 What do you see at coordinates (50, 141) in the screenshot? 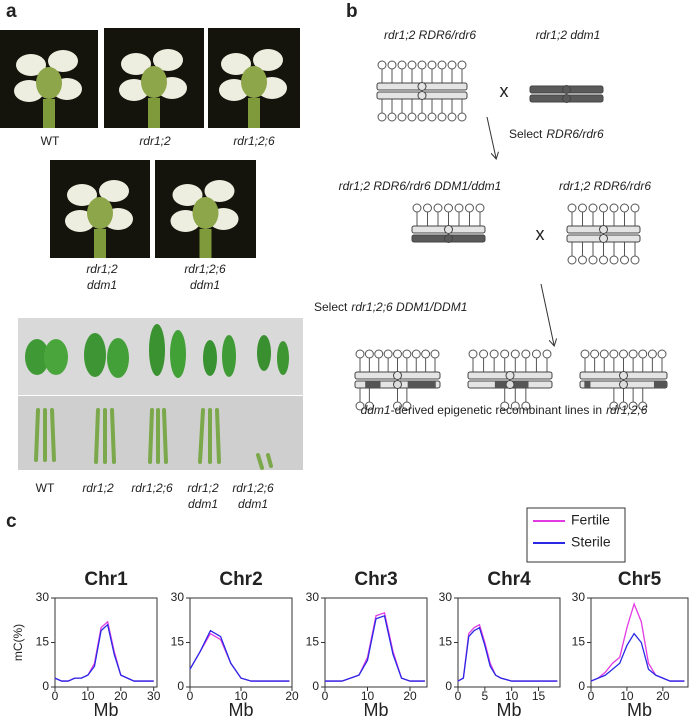
I see `flower-label: WT` at bounding box center [50, 141].